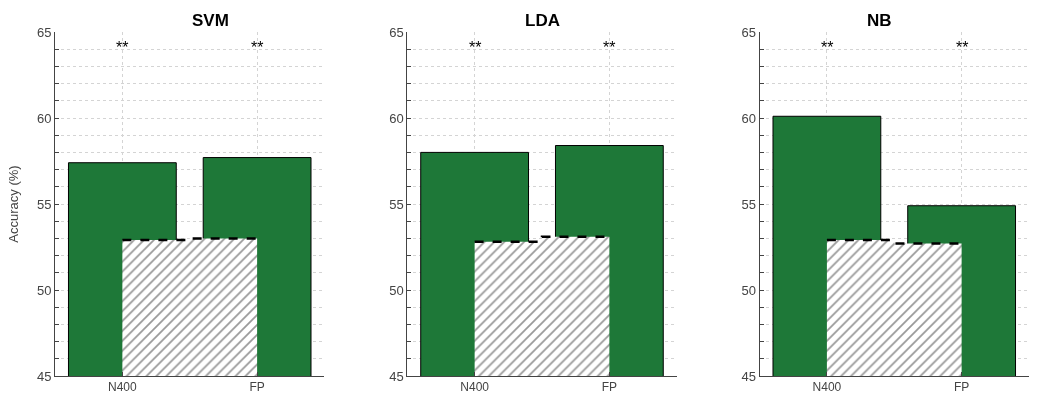 The height and width of the screenshot is (404, 1039). Describe the element at coordinates (542, 20) in the screenshot. I see `chart-title: LDA` at that location.